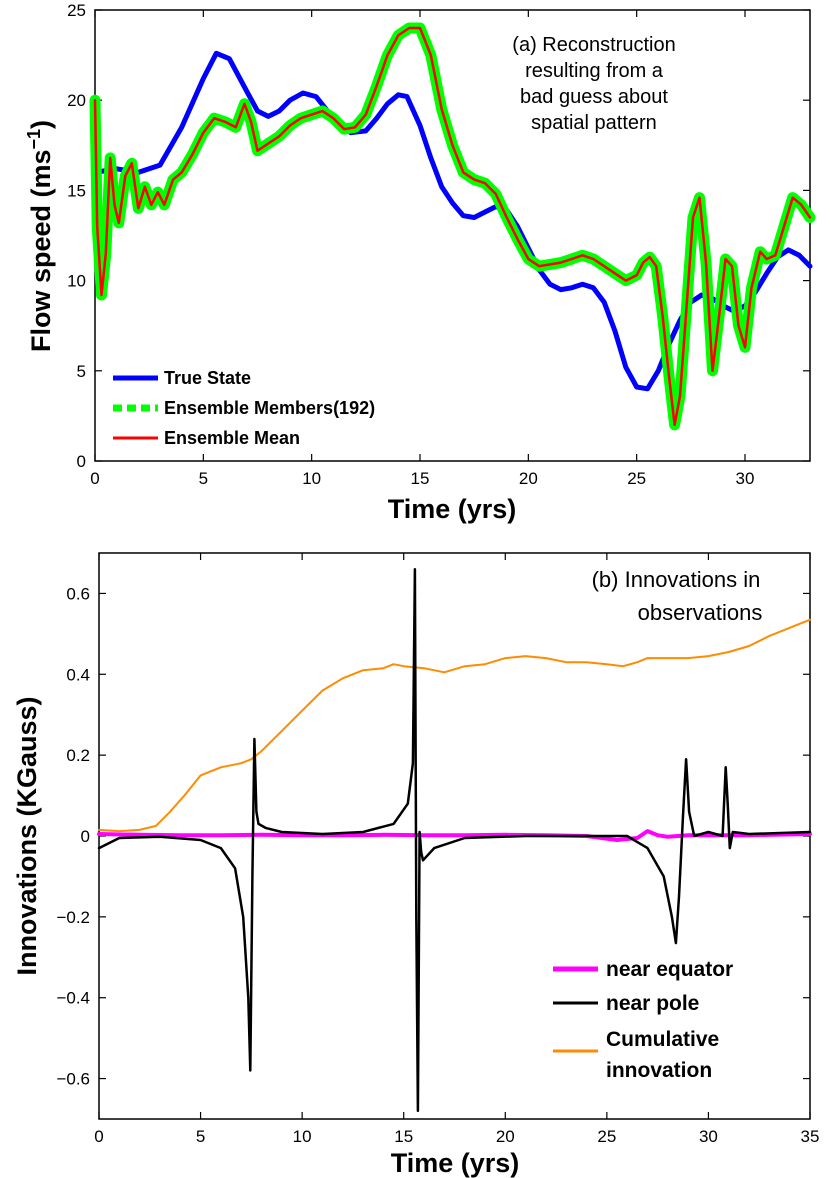 This screenshot has width=830, height=1178. I want to click on panel-a-y-axis-label: Flow speed (ms−1), so click(40, 236).